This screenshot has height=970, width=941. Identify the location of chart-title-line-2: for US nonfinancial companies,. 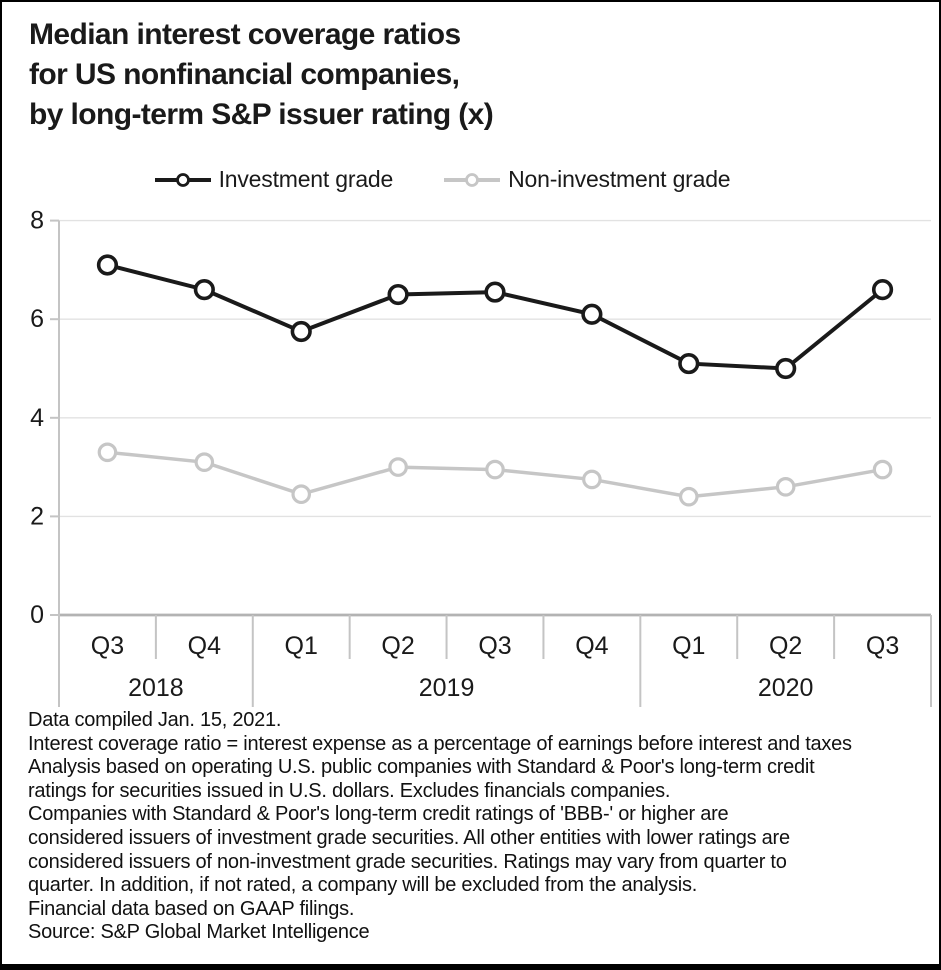
(244, 74).